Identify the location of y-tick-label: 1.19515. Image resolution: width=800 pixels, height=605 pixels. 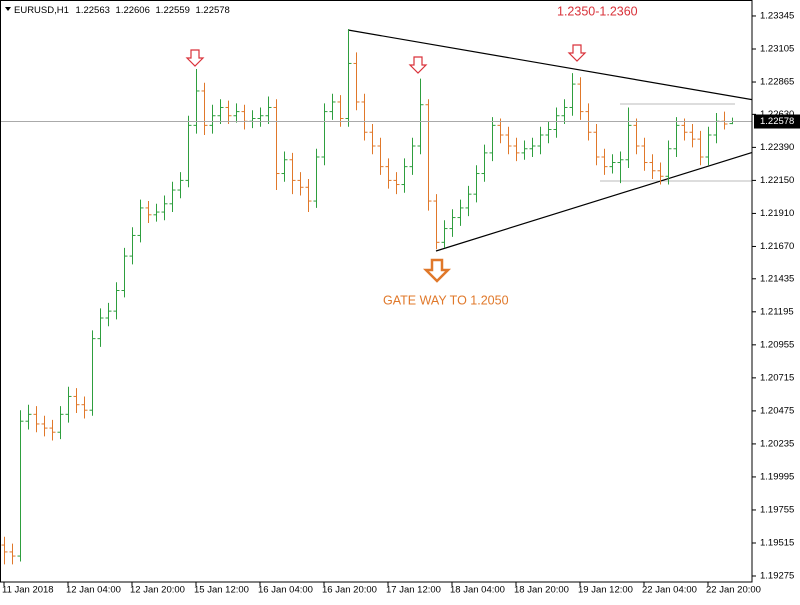
(777, 543).